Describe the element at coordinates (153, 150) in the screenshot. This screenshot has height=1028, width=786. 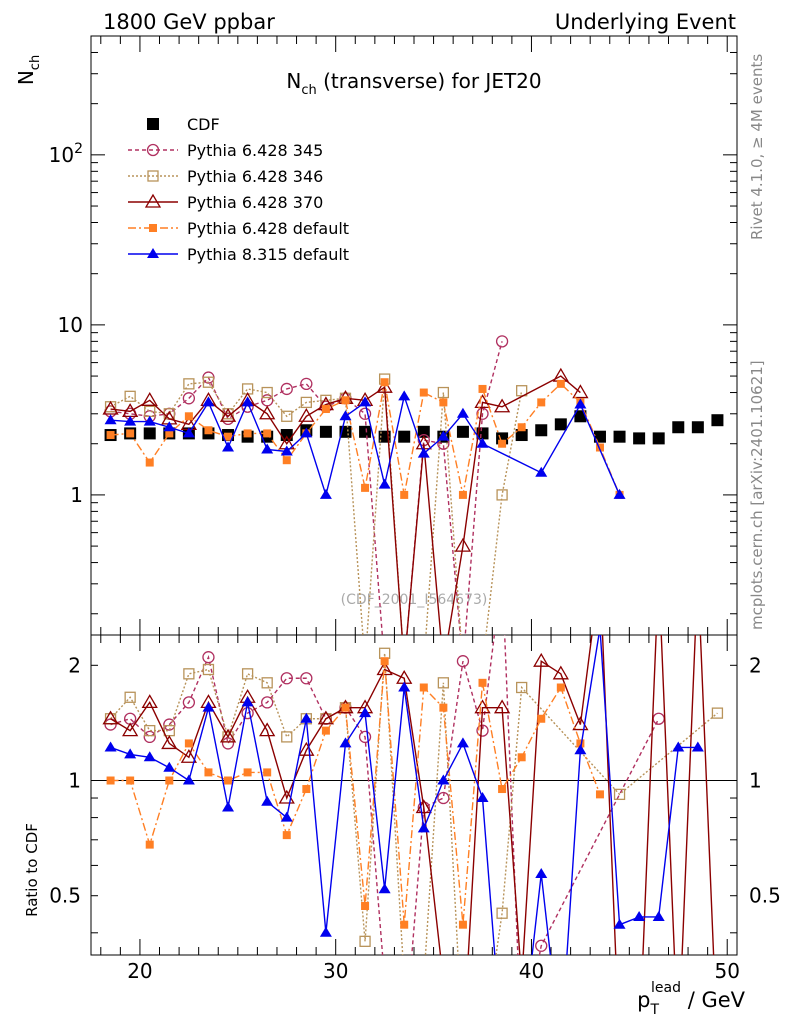
I see `legend-marker-p345` at that location.